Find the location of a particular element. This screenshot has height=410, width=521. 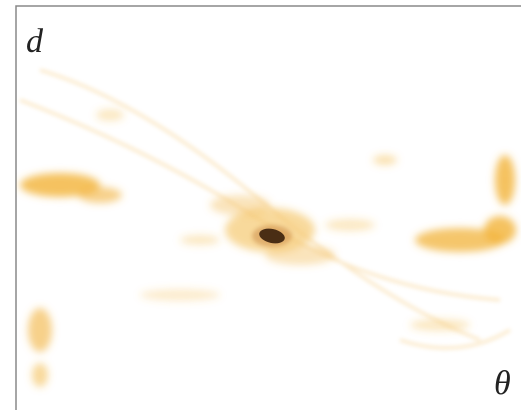

vertical-axis-label: d is located at coordinates (35, 41).